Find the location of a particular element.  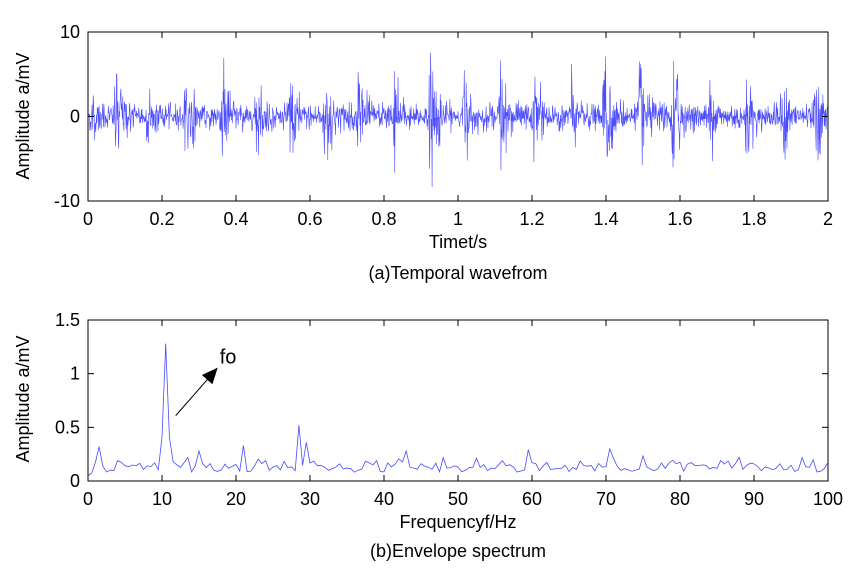

x-tick-label: 1.2 is located at coordinates (531, 219).